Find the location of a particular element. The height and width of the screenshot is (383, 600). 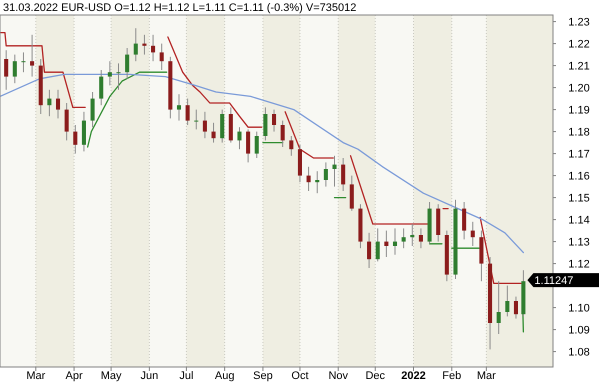

x-tick-label: Aug is located at coordinates (224, 376).